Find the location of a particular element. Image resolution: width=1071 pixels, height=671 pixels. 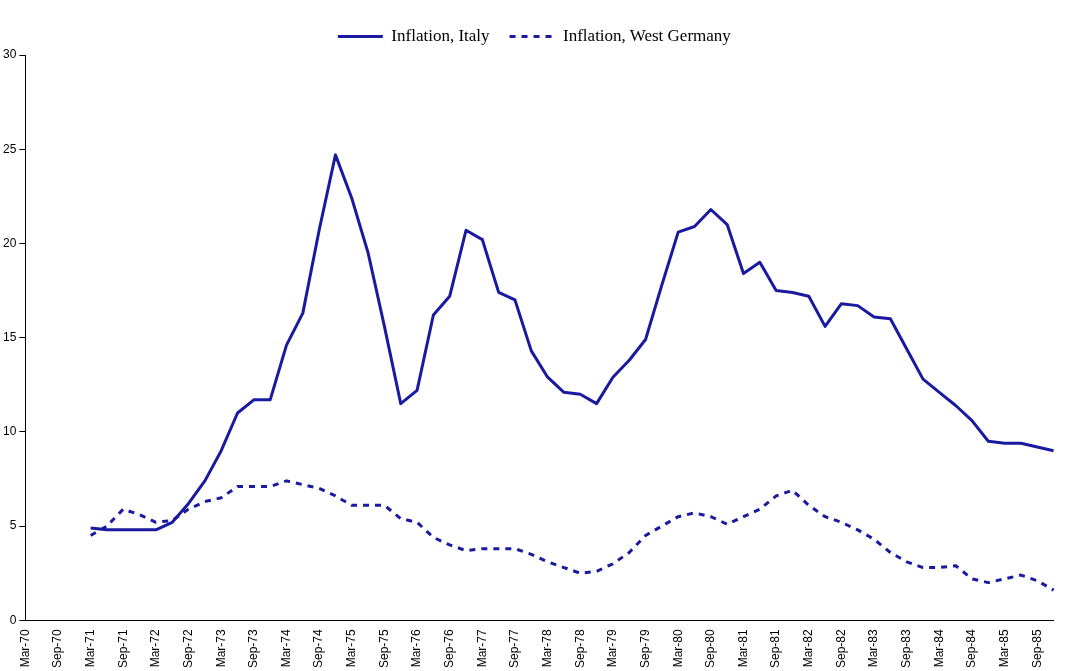

x-tick-label: Sep-73 is located at coordinates (253, 648).